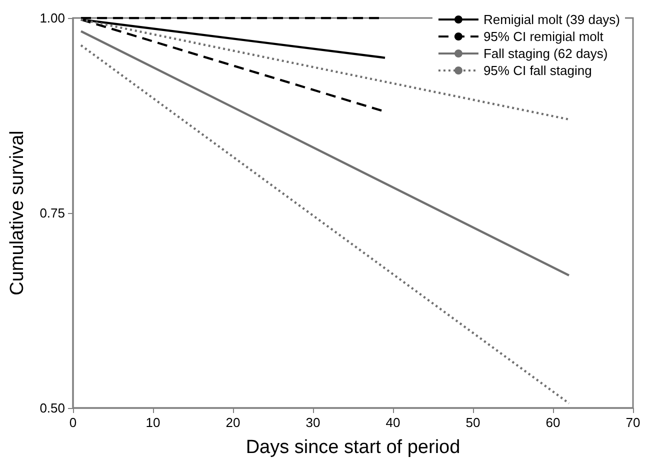 Image resolution: width=647 pixels, height=464 pixels. I want to click on legend-label: 95% CI remigial molt, so click(543, 36).